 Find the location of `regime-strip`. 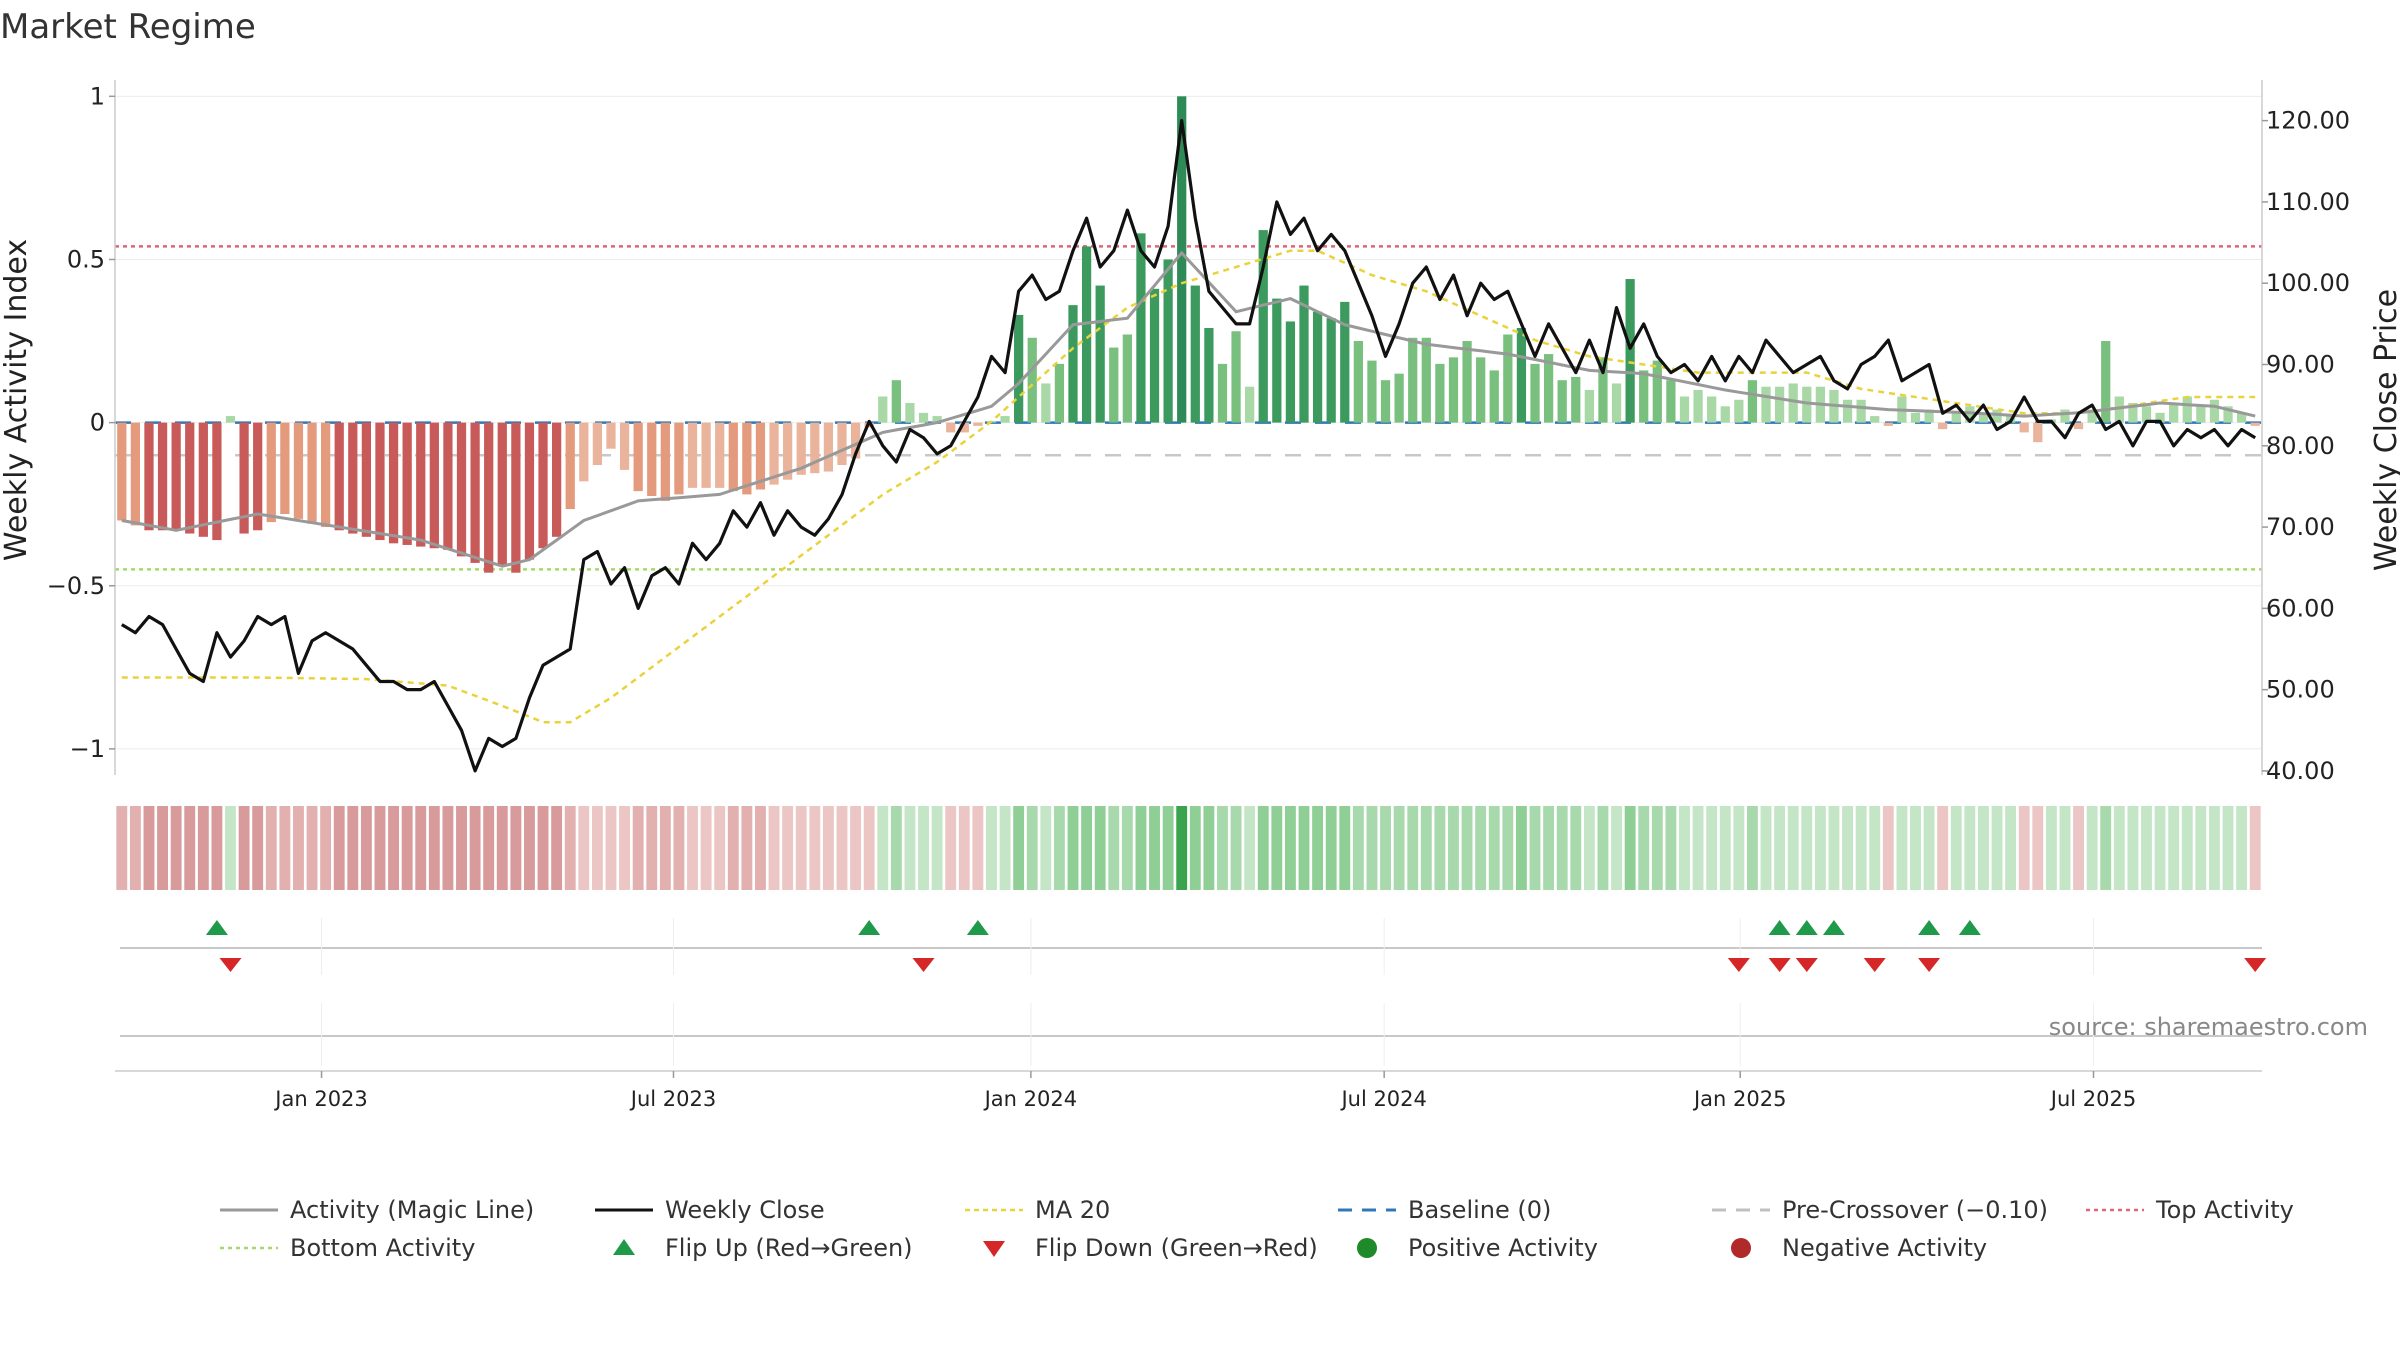

regime-strip is located at coordinates (1188, 848).